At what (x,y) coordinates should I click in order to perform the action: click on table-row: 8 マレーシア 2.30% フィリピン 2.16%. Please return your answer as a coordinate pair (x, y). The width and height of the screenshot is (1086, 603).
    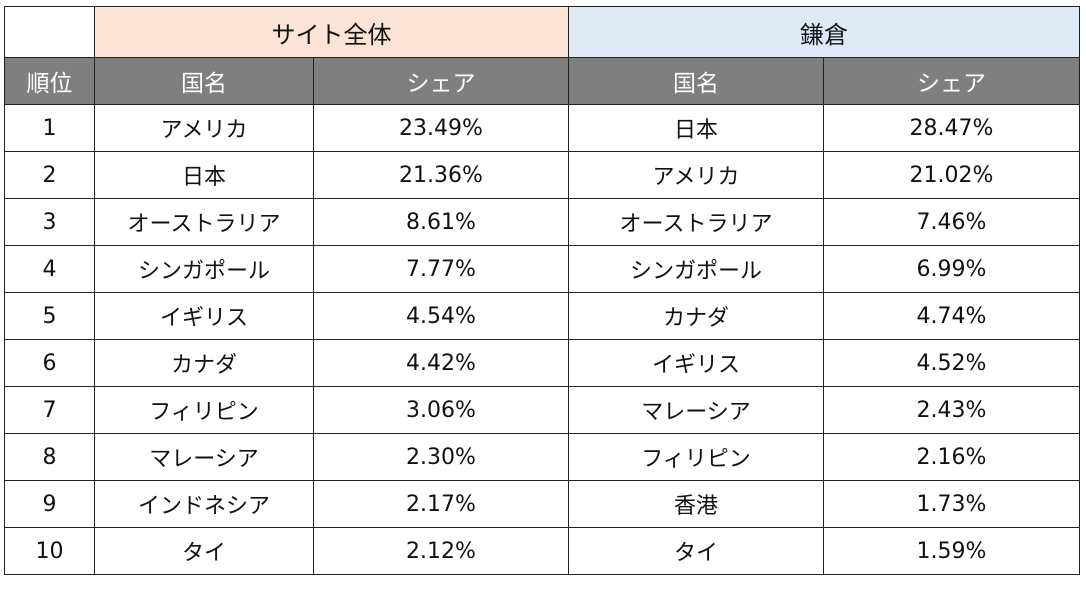
    Looking at the image, I should click on (542, 457).